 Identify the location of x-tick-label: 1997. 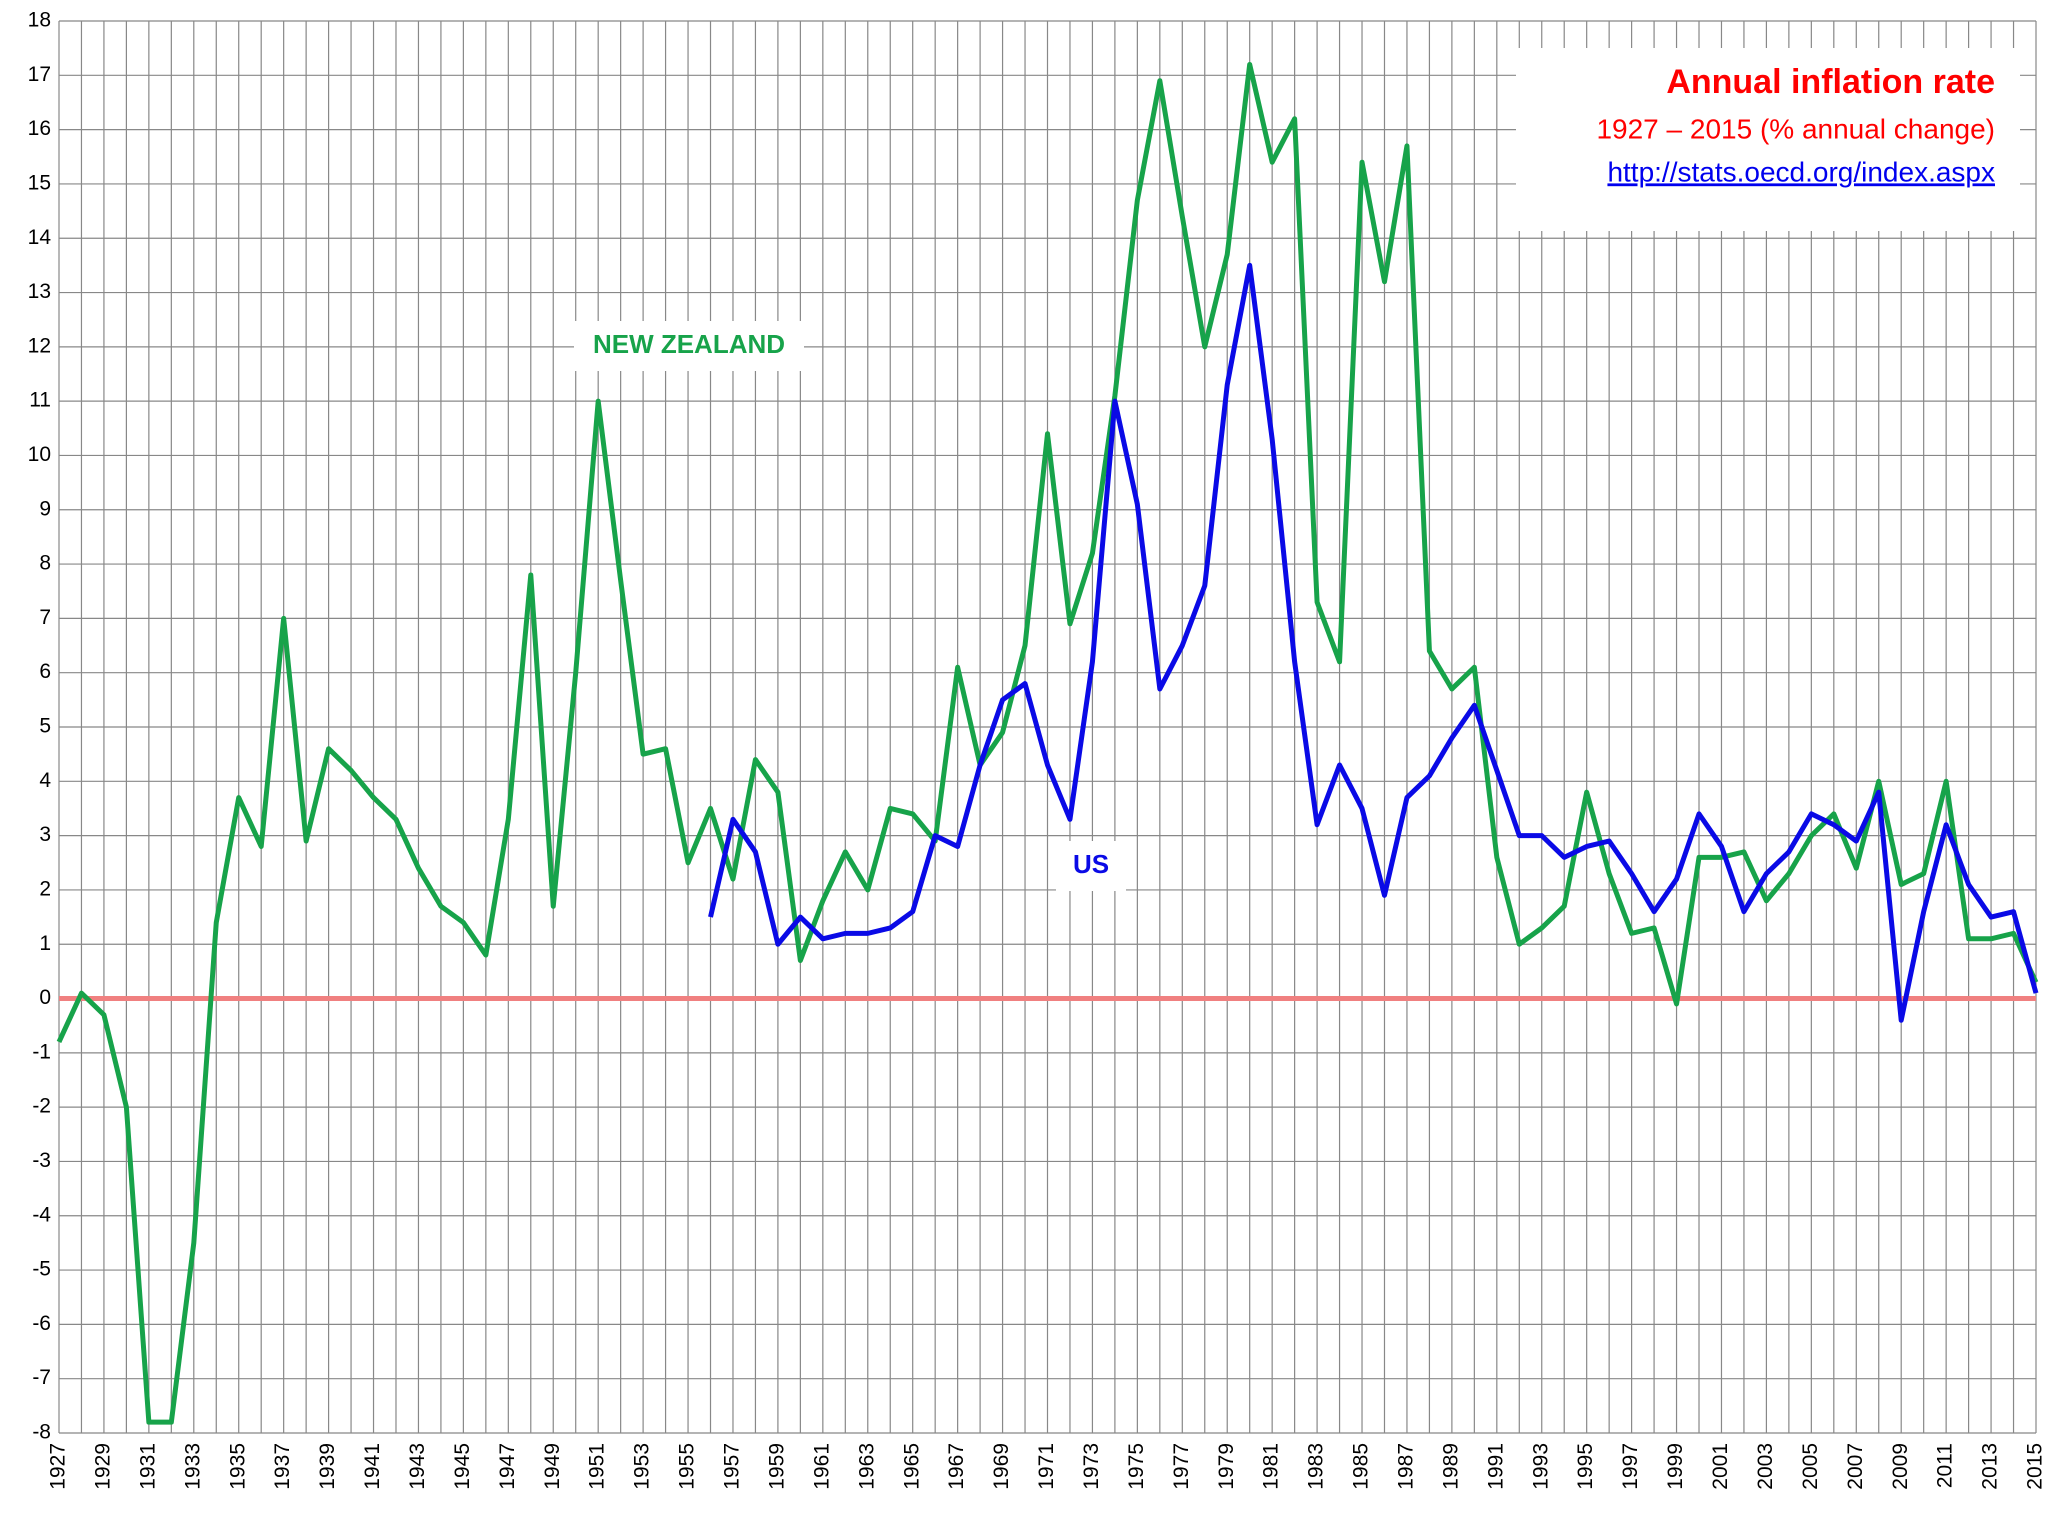
(1630, 1466).